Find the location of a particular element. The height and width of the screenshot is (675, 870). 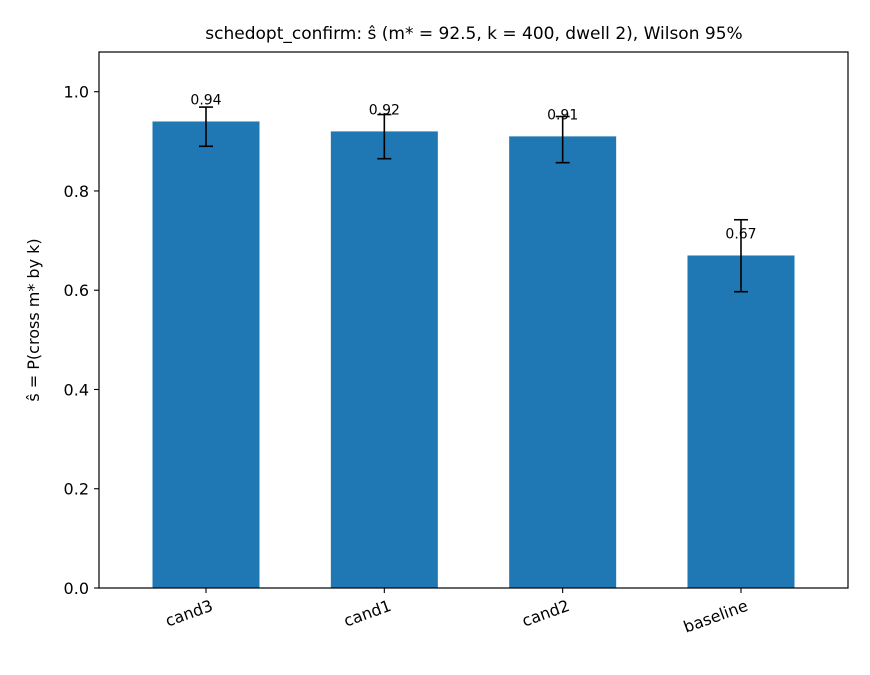

y-tick-label: 1.0 is located at coordinates (76, 92).